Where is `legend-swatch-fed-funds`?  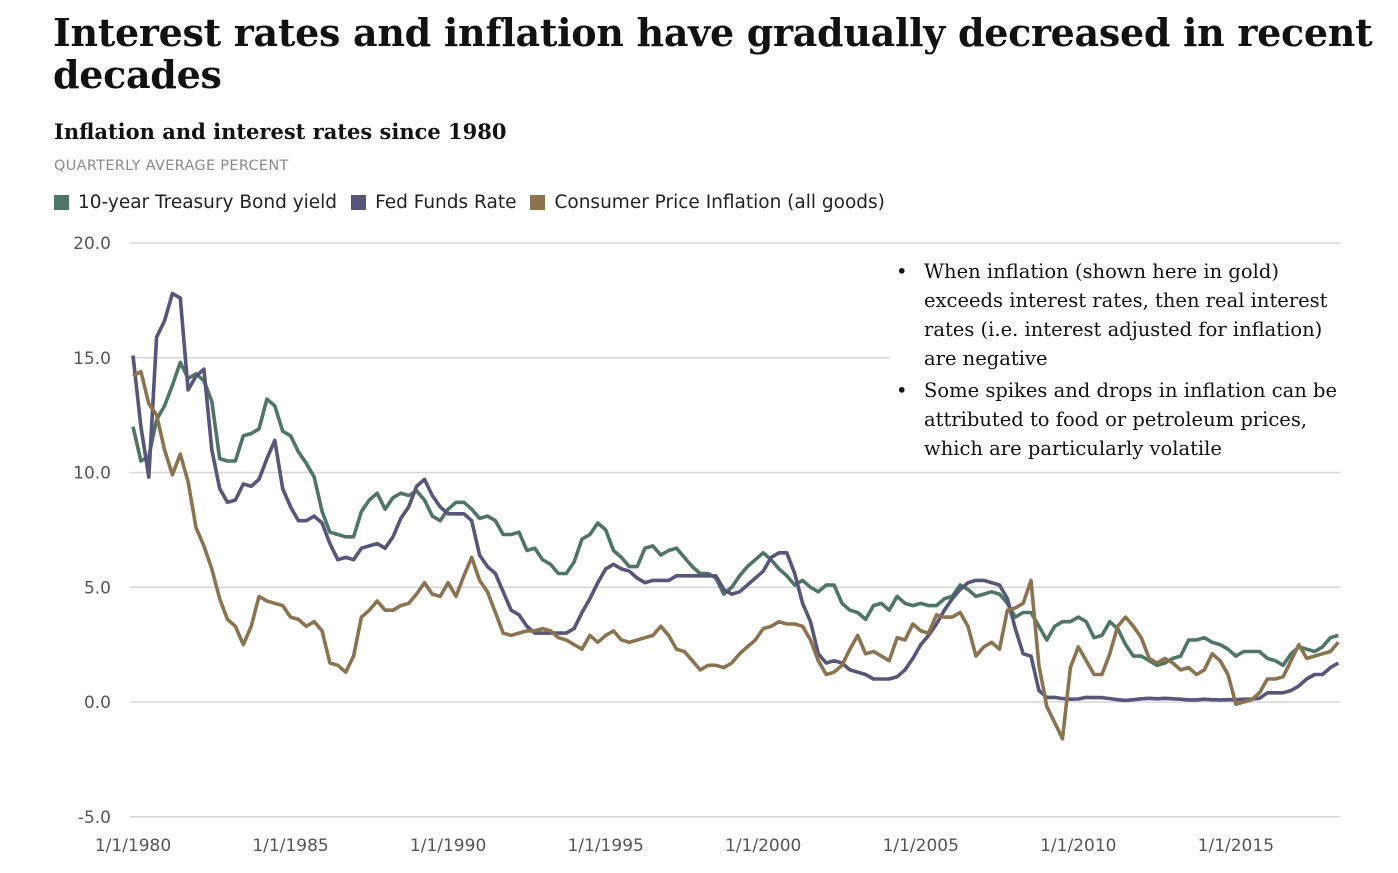
legend-swatch-fed-funds is located at coordinates (359, 202).